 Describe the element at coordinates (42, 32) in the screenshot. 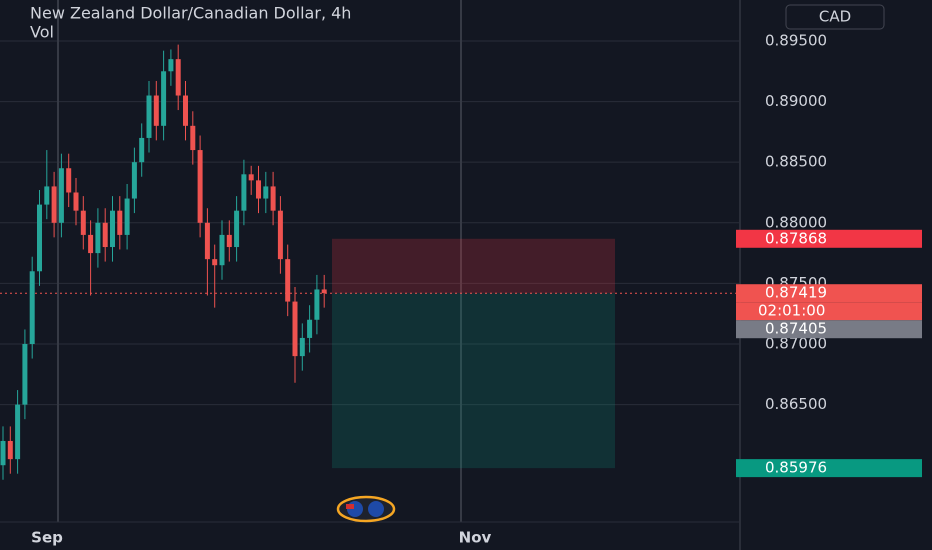

I see `indicator-label: Vol` at that location.